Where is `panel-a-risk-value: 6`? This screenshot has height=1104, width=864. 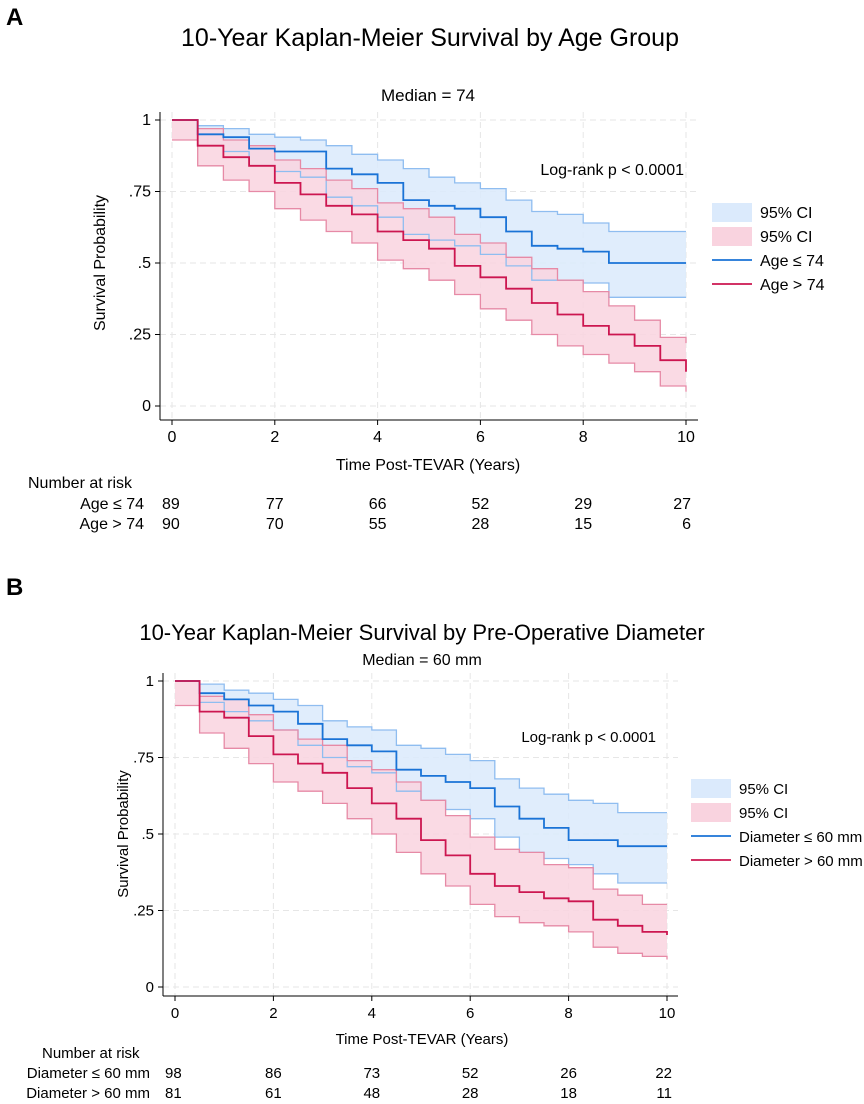
panel-a-risk-value: 6 is located at coordinates (686, 524).